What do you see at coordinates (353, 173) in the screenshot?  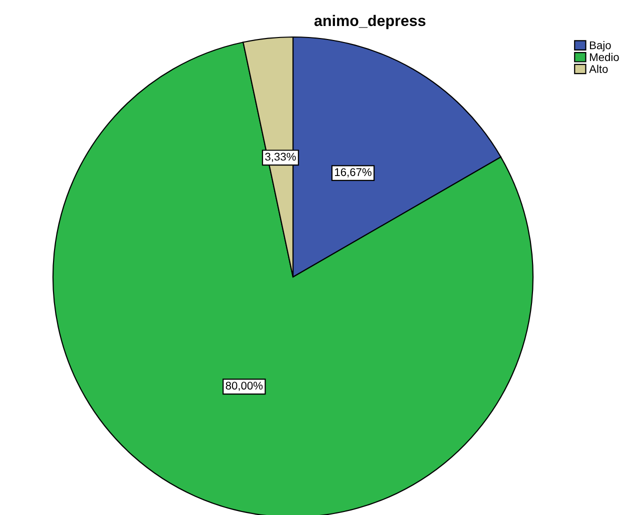 I see `data-label: 16,67%` at bounding box center [353, 173].